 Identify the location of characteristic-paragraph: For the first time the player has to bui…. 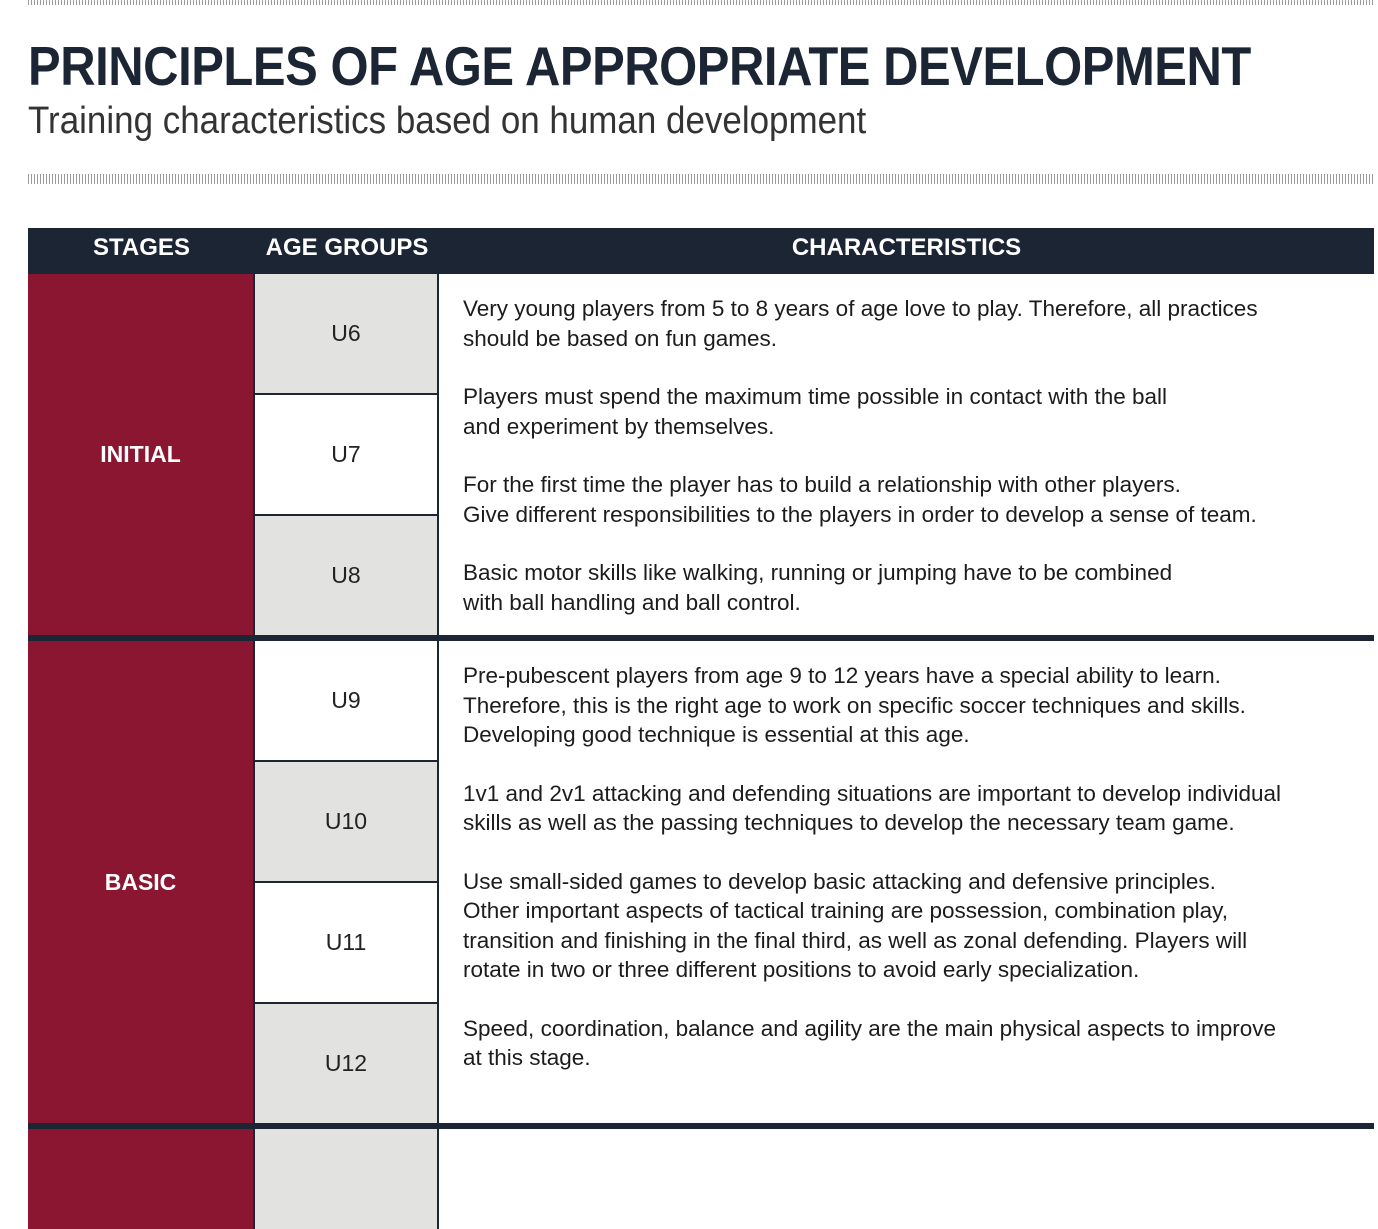
(860, 499).